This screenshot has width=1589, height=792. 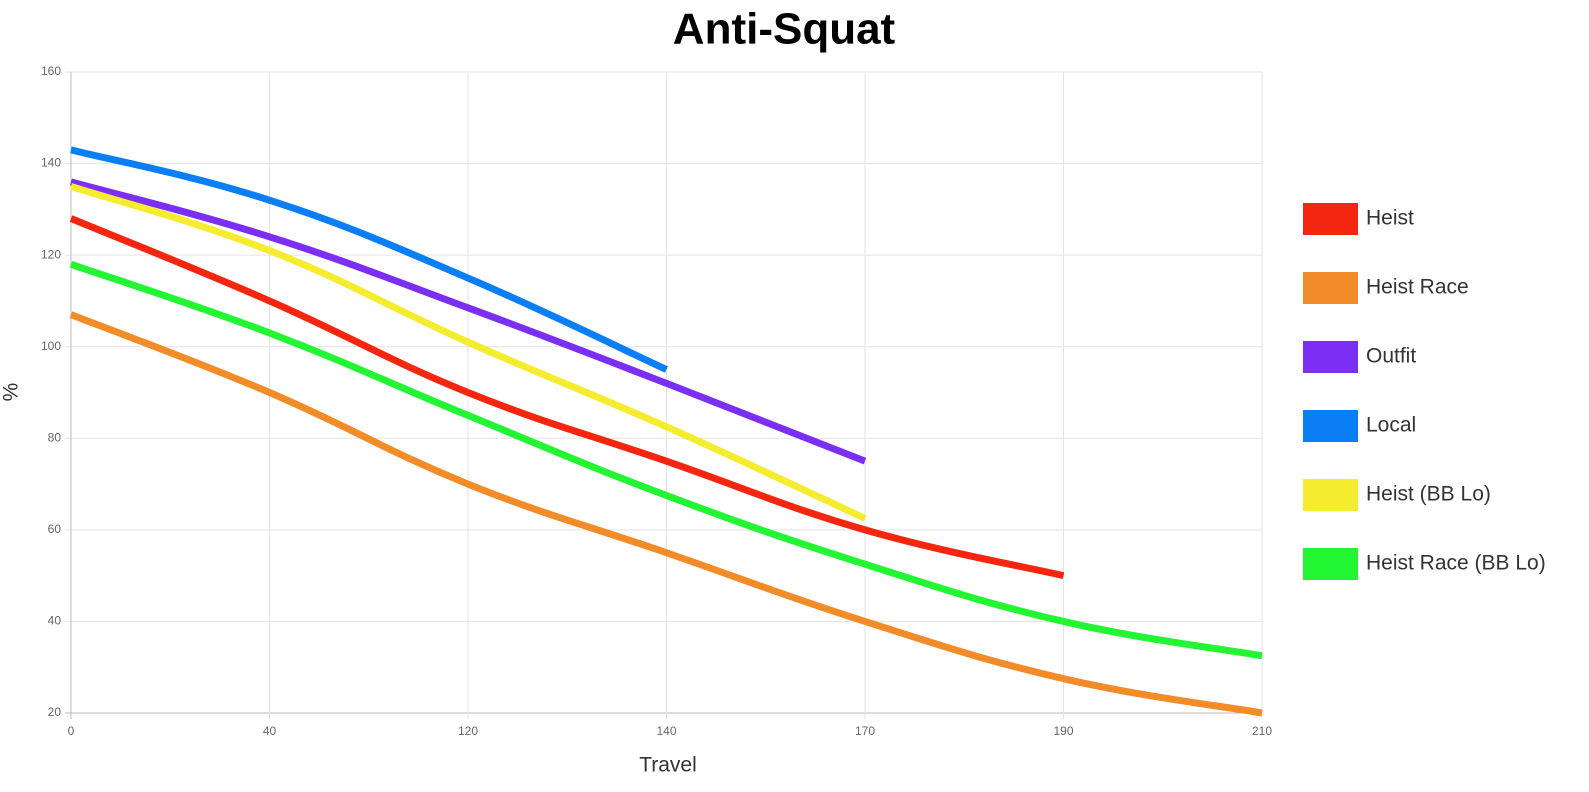 What do you see at coordinates (865, 731) in the screenshot?
I see `x-tick-label: 170` at bounding box center [865, 731].